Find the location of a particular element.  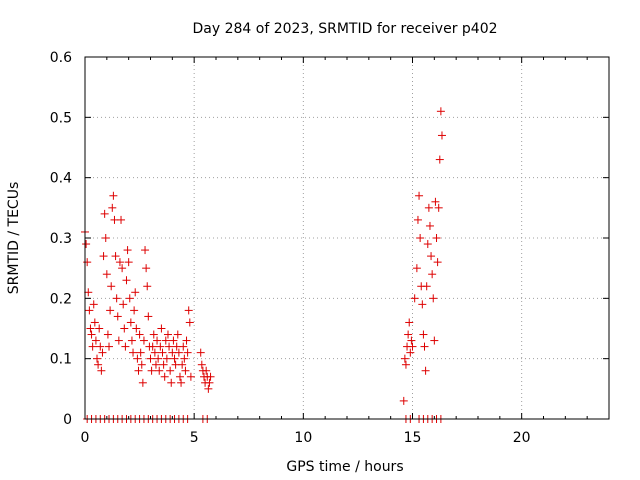

x-tick-label: 0 is located at coordinates (85, 438).